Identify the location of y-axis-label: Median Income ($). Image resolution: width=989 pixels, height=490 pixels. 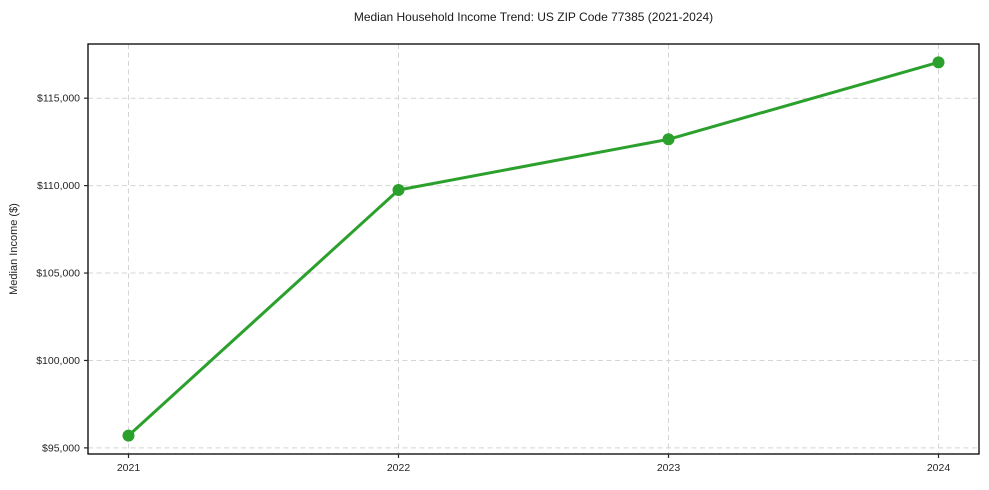
(14, 249).